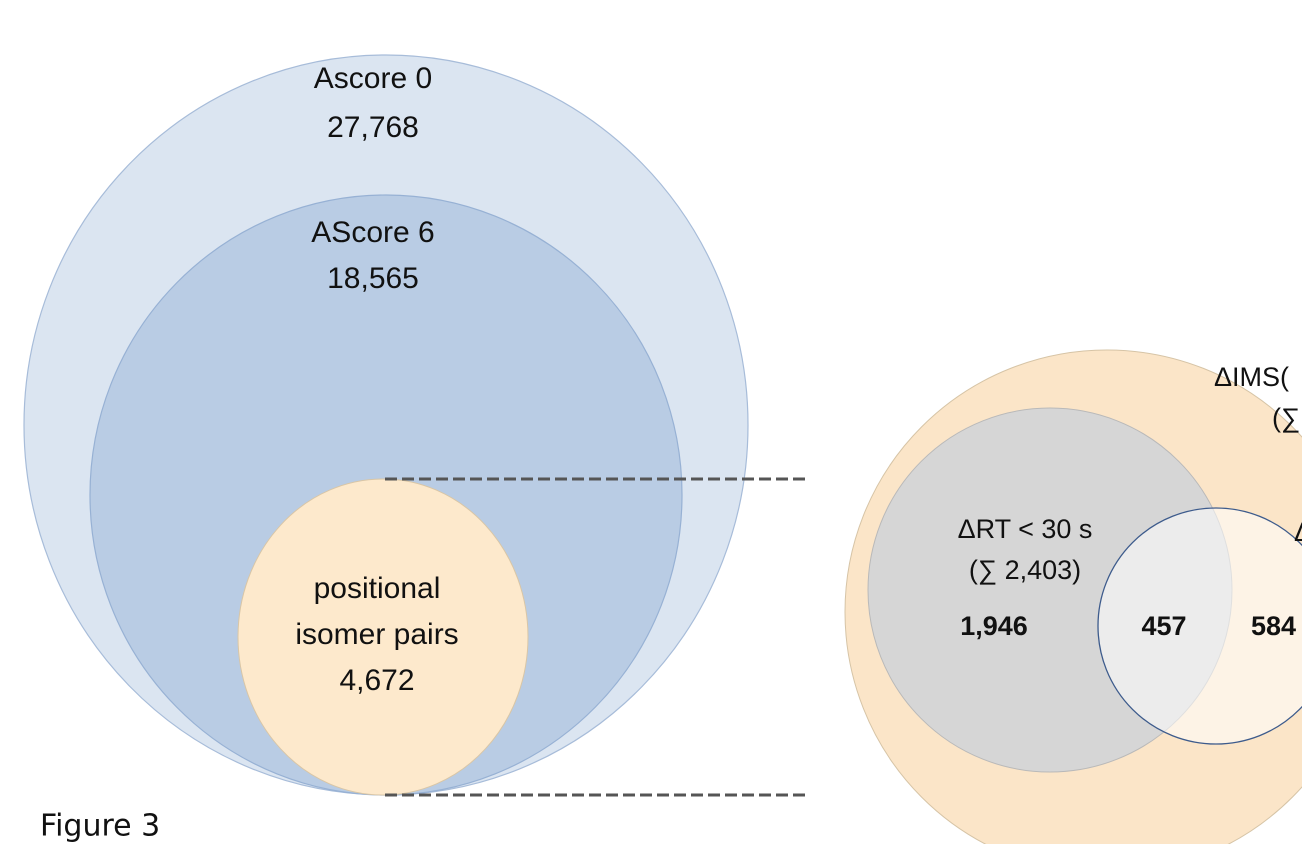 The height and width of the screenshot is (844, 1302). I want to click on middle-count: 18,565, so click(373, 278).